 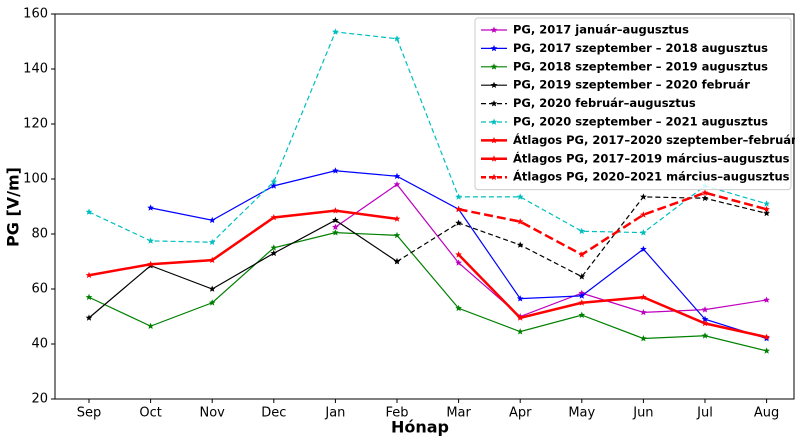 I want to click on legend-label: Átlagos PG, 2020–2021 március–augusztus, so click(x=651, y=176).